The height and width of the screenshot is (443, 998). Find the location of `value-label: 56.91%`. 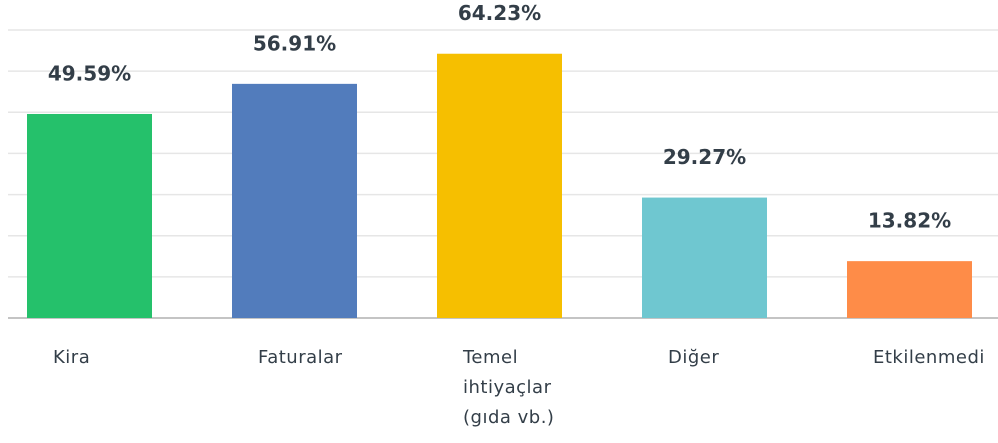

value-label: 56.91% is located at coordinates (294, 43).